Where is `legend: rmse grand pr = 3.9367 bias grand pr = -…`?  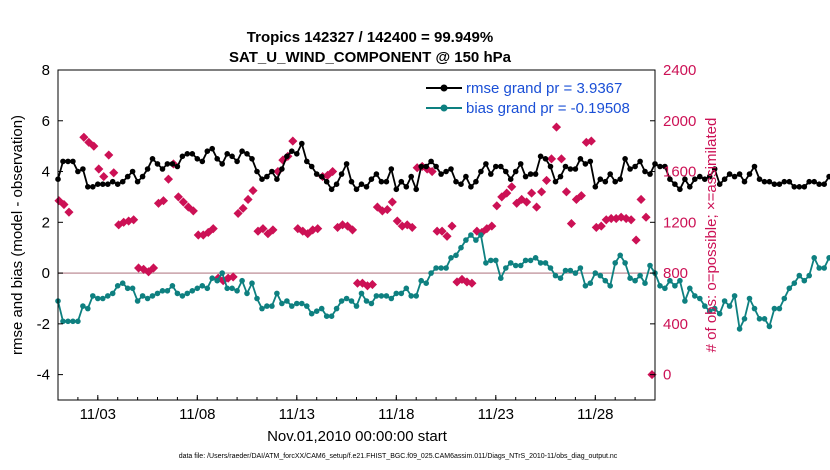 legend: rmse grand pr = 3.9367 bias grand pr = -… is located at coordinates (528, 98).